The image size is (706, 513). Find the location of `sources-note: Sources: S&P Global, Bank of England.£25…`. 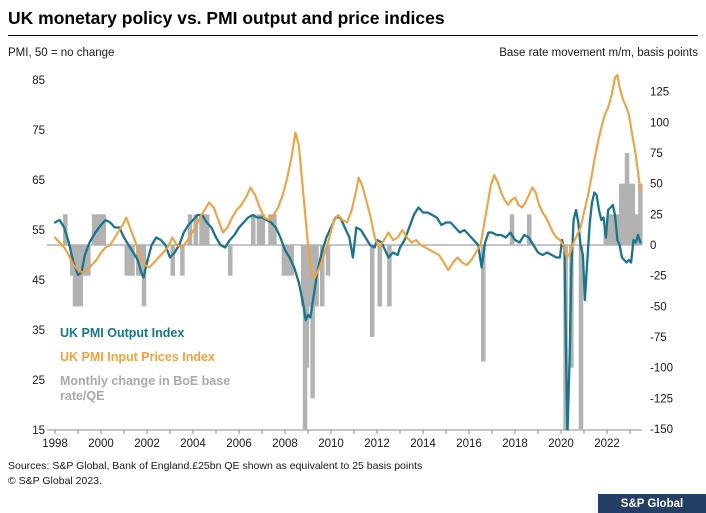

sources-note: Sources: S&P Global, Bank of England.£25… is located at coordinates (215, 466).